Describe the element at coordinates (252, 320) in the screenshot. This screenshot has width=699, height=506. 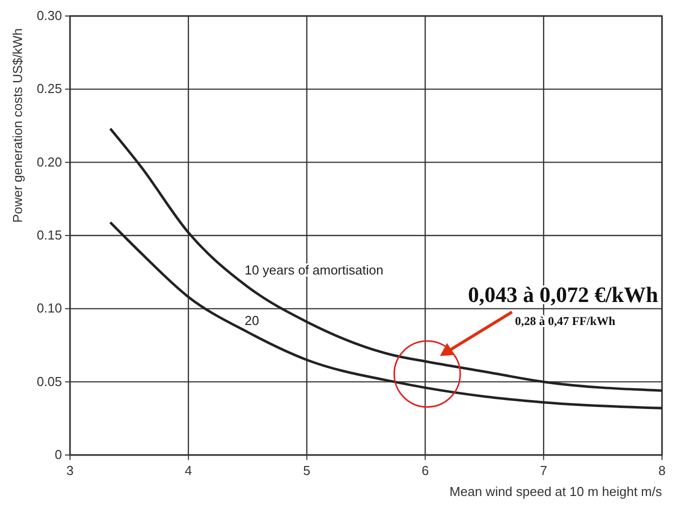
I see `series-label: 20` at that location.